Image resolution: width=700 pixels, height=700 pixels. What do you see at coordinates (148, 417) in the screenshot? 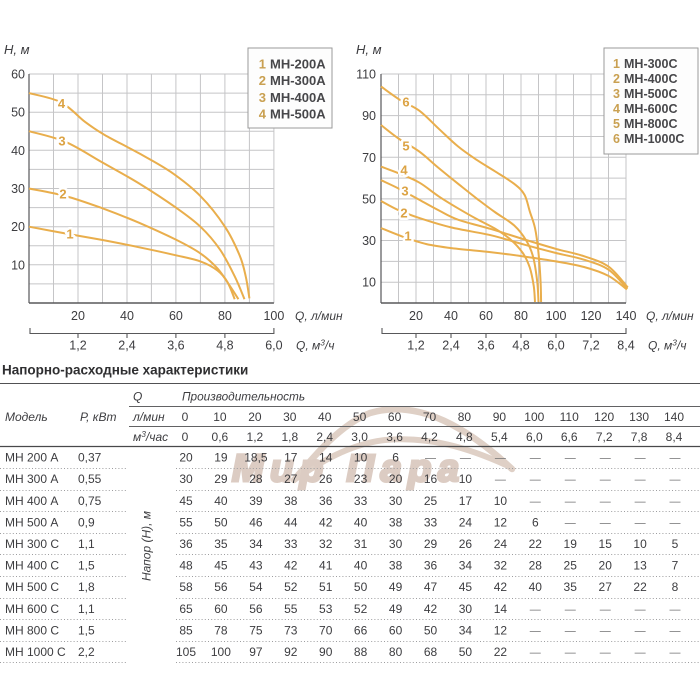
I see `svg-text: л/мин` at bounding box center [148, 417].